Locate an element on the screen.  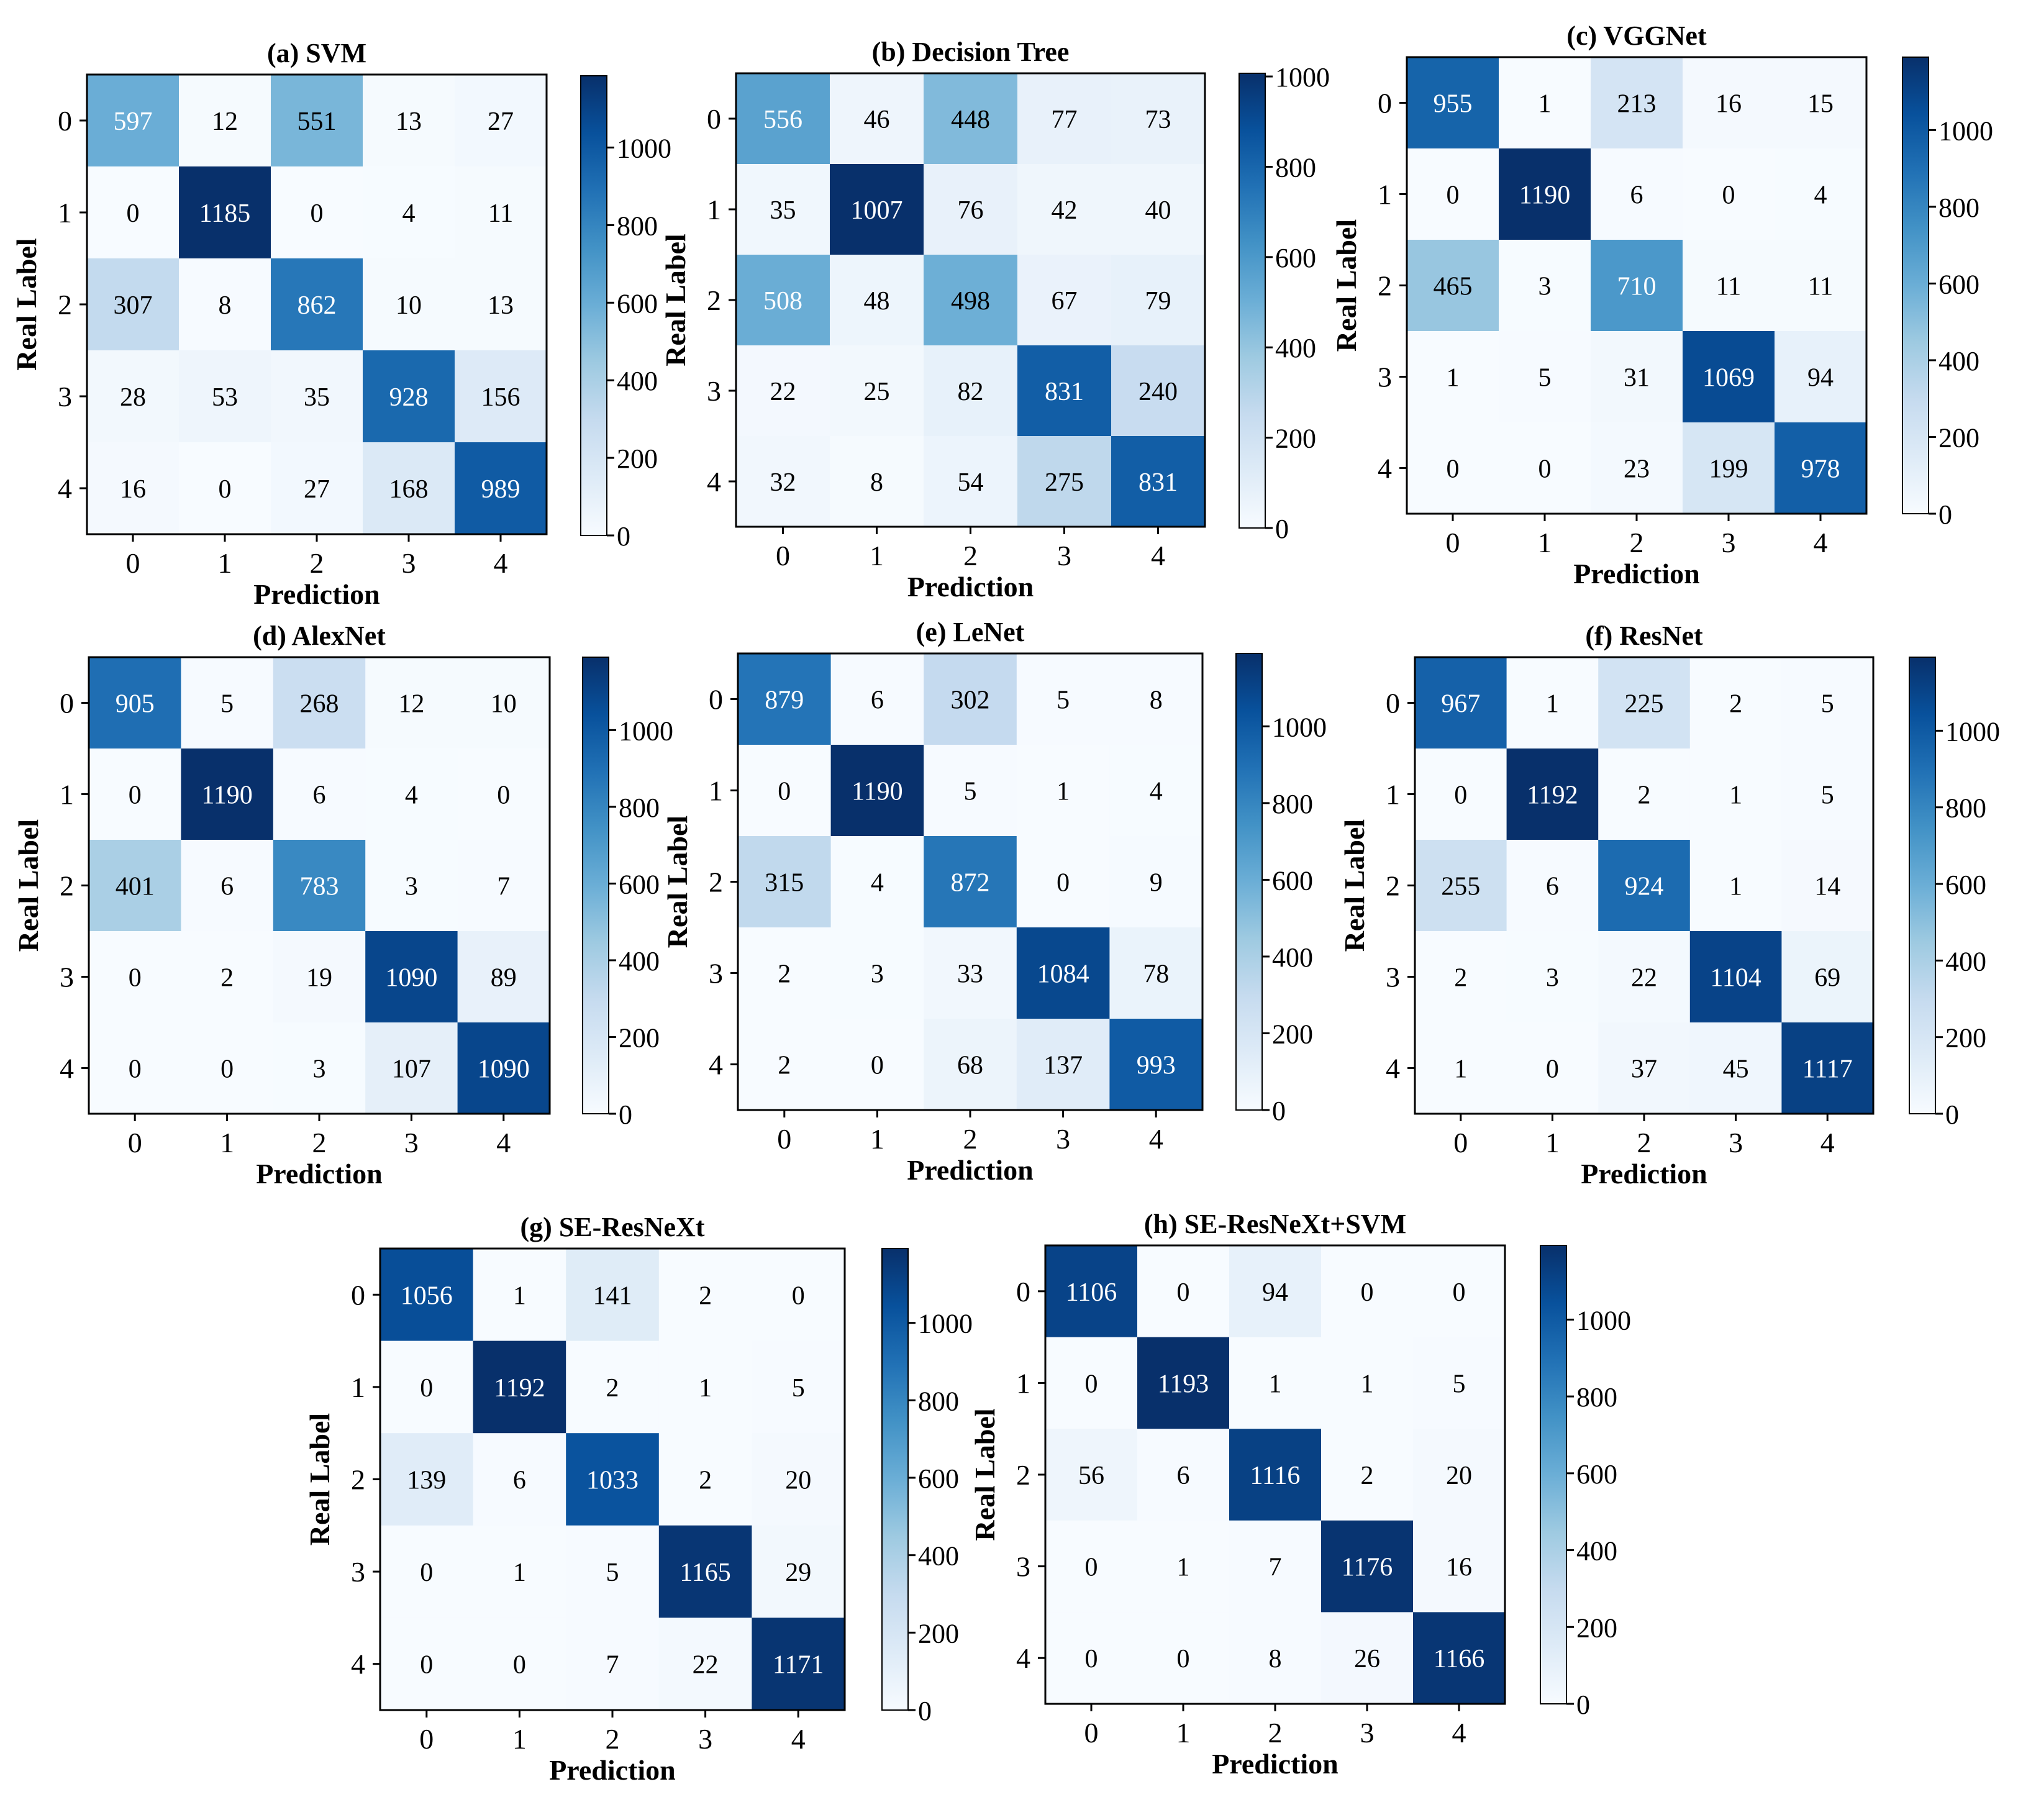
cell-value-label: 139 is located at coordinates (426, 1481).